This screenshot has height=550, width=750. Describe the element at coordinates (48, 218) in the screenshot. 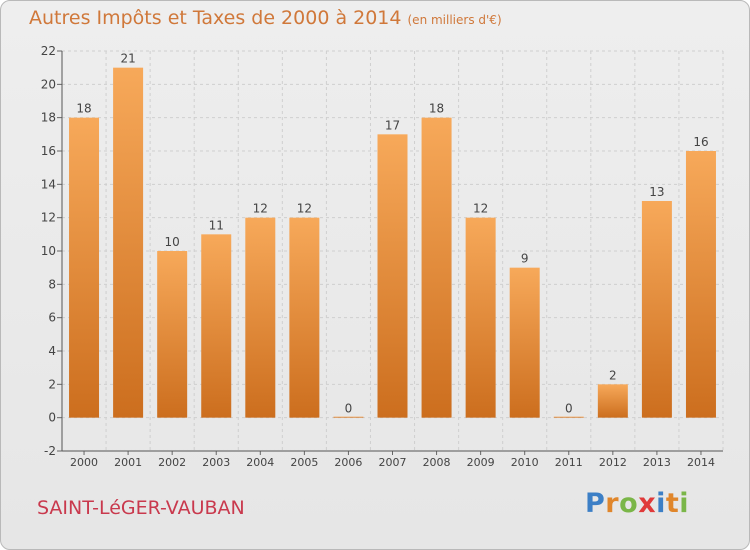

I see `y-tick-label: 12` at that location.